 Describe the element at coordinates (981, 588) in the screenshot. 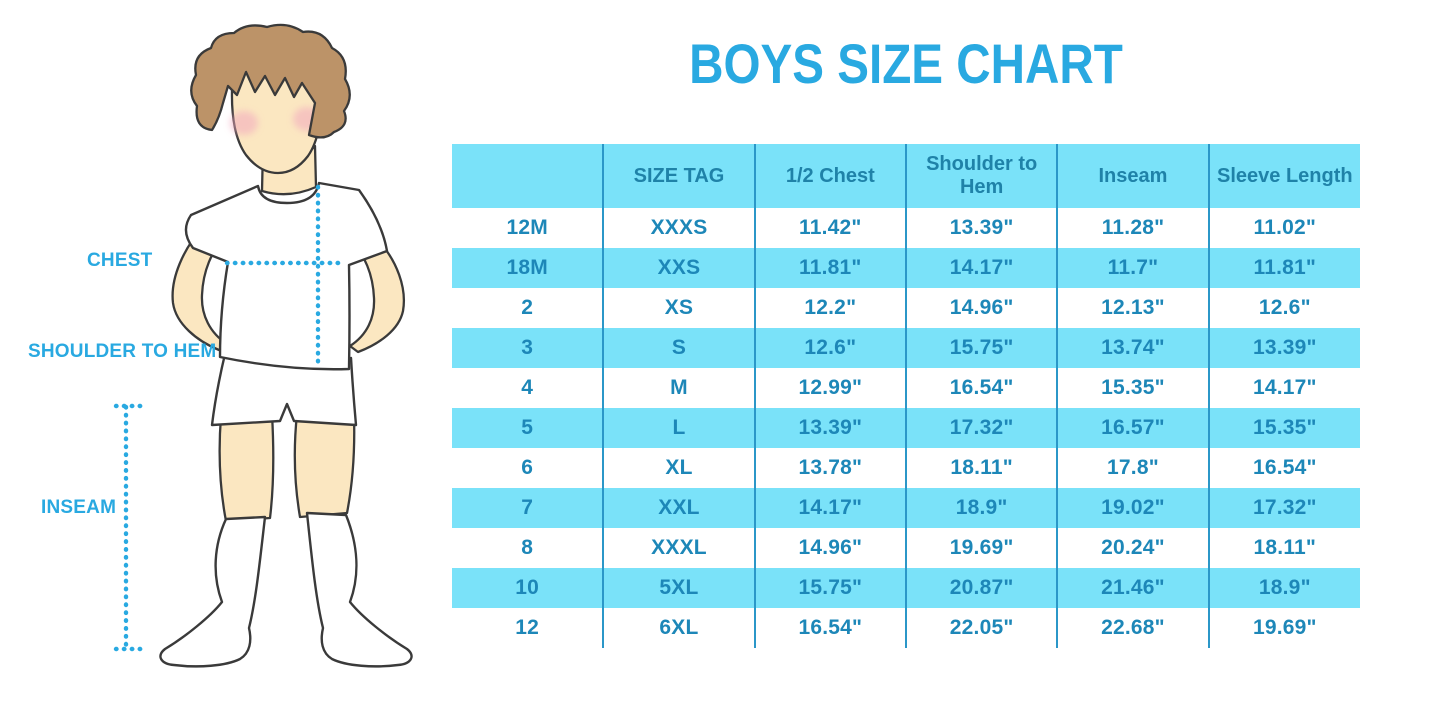

I see `measurement-cell: 20.87"` at that location.